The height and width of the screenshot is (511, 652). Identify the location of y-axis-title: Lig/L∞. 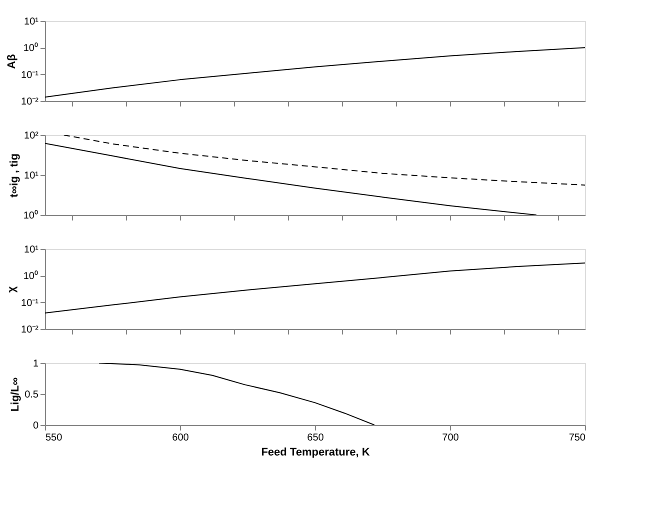
(16, 394).